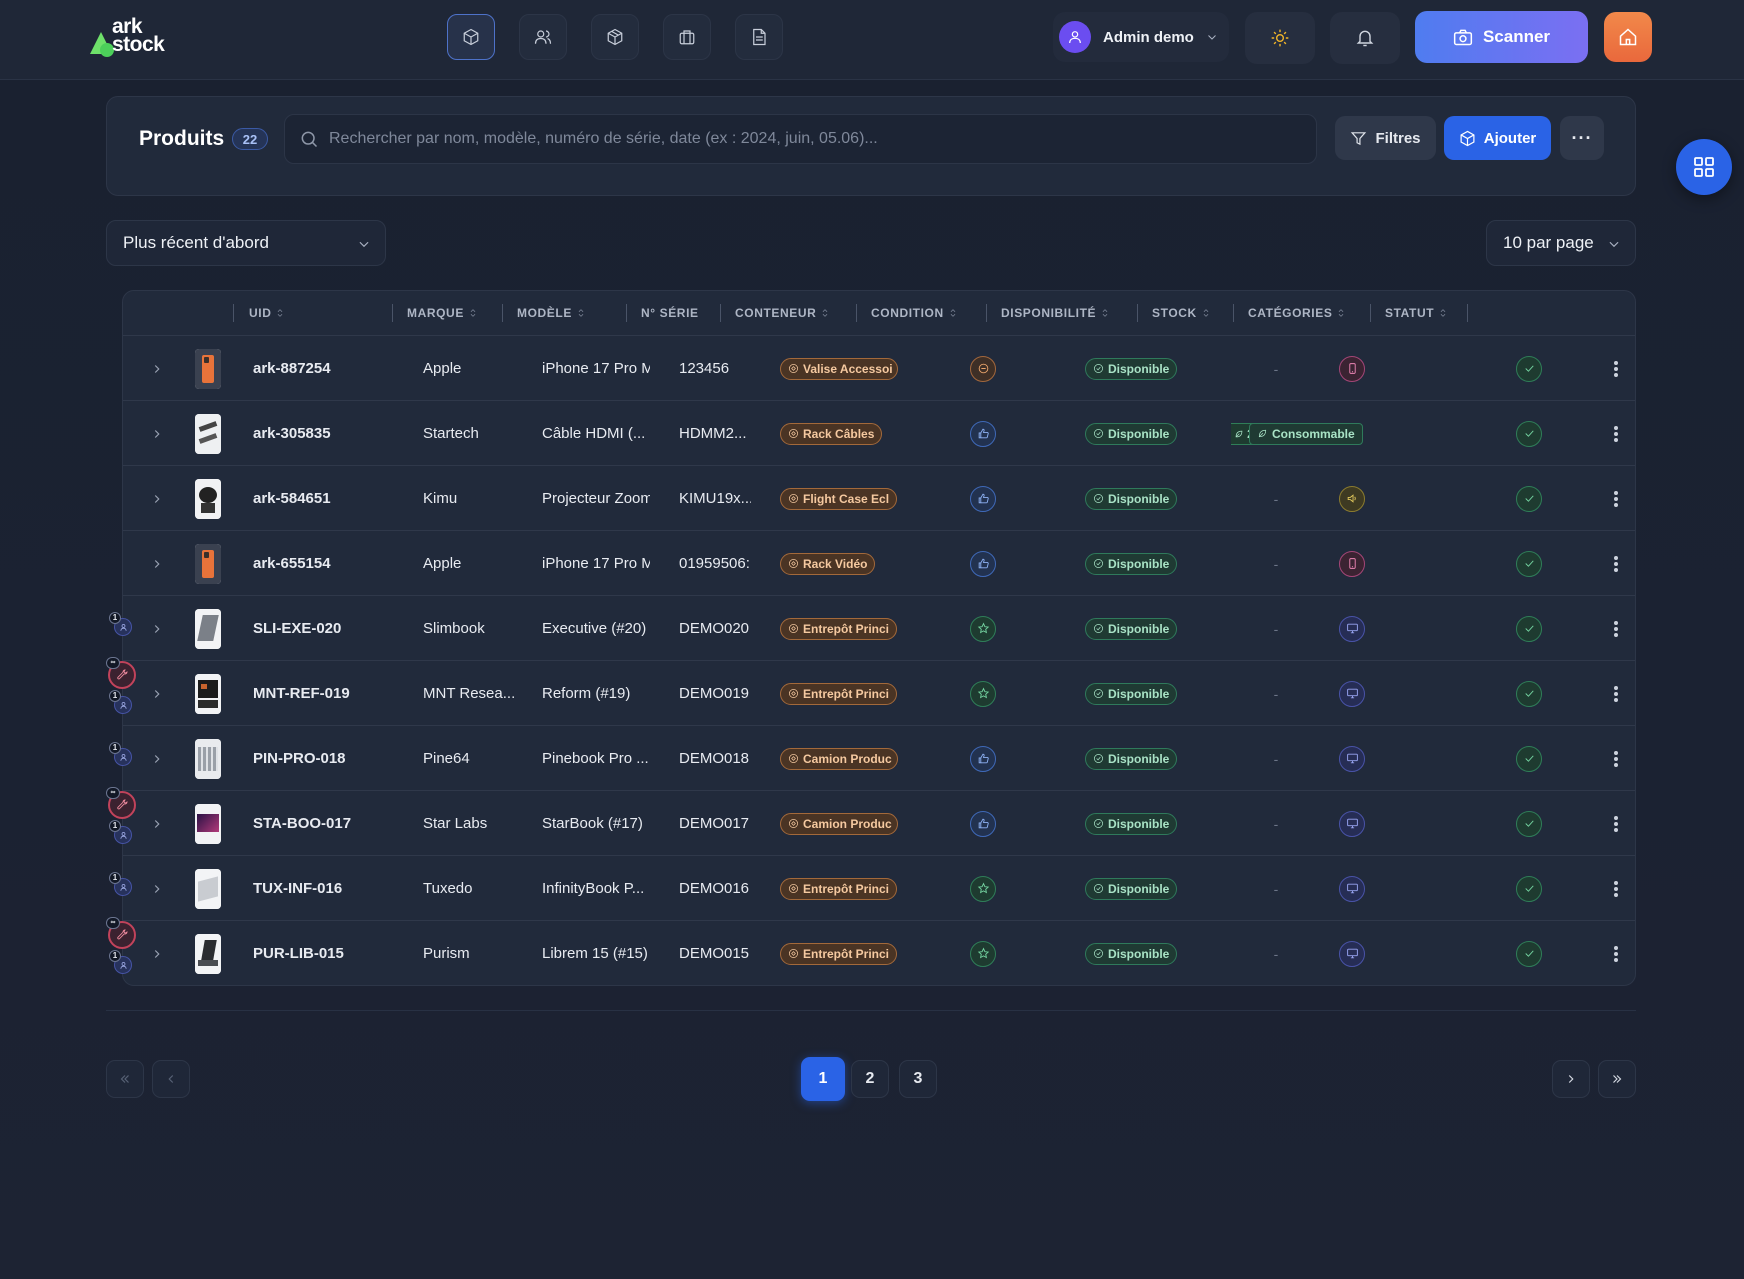 The image size is (1744, 1279). Describe the element at coordinates (471, 37) in the screenshot. I see `nav-products-button` at that location.